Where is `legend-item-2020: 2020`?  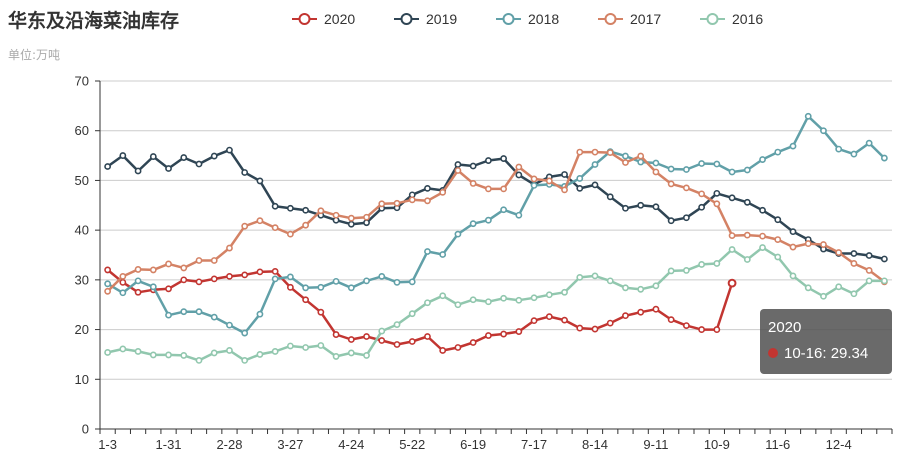
legend-item-2020: 2020 is located at coordinates (323, 19).